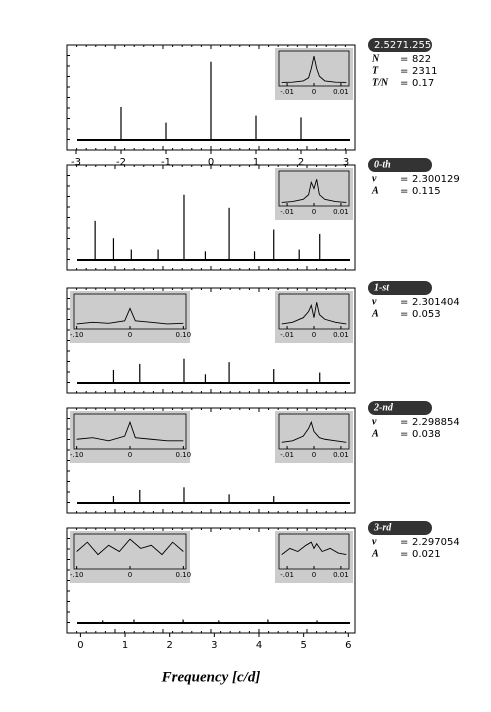  Describe the element at coordinates (436, 179) in the screenshot. I see `param-value: 2.300129` at that location.